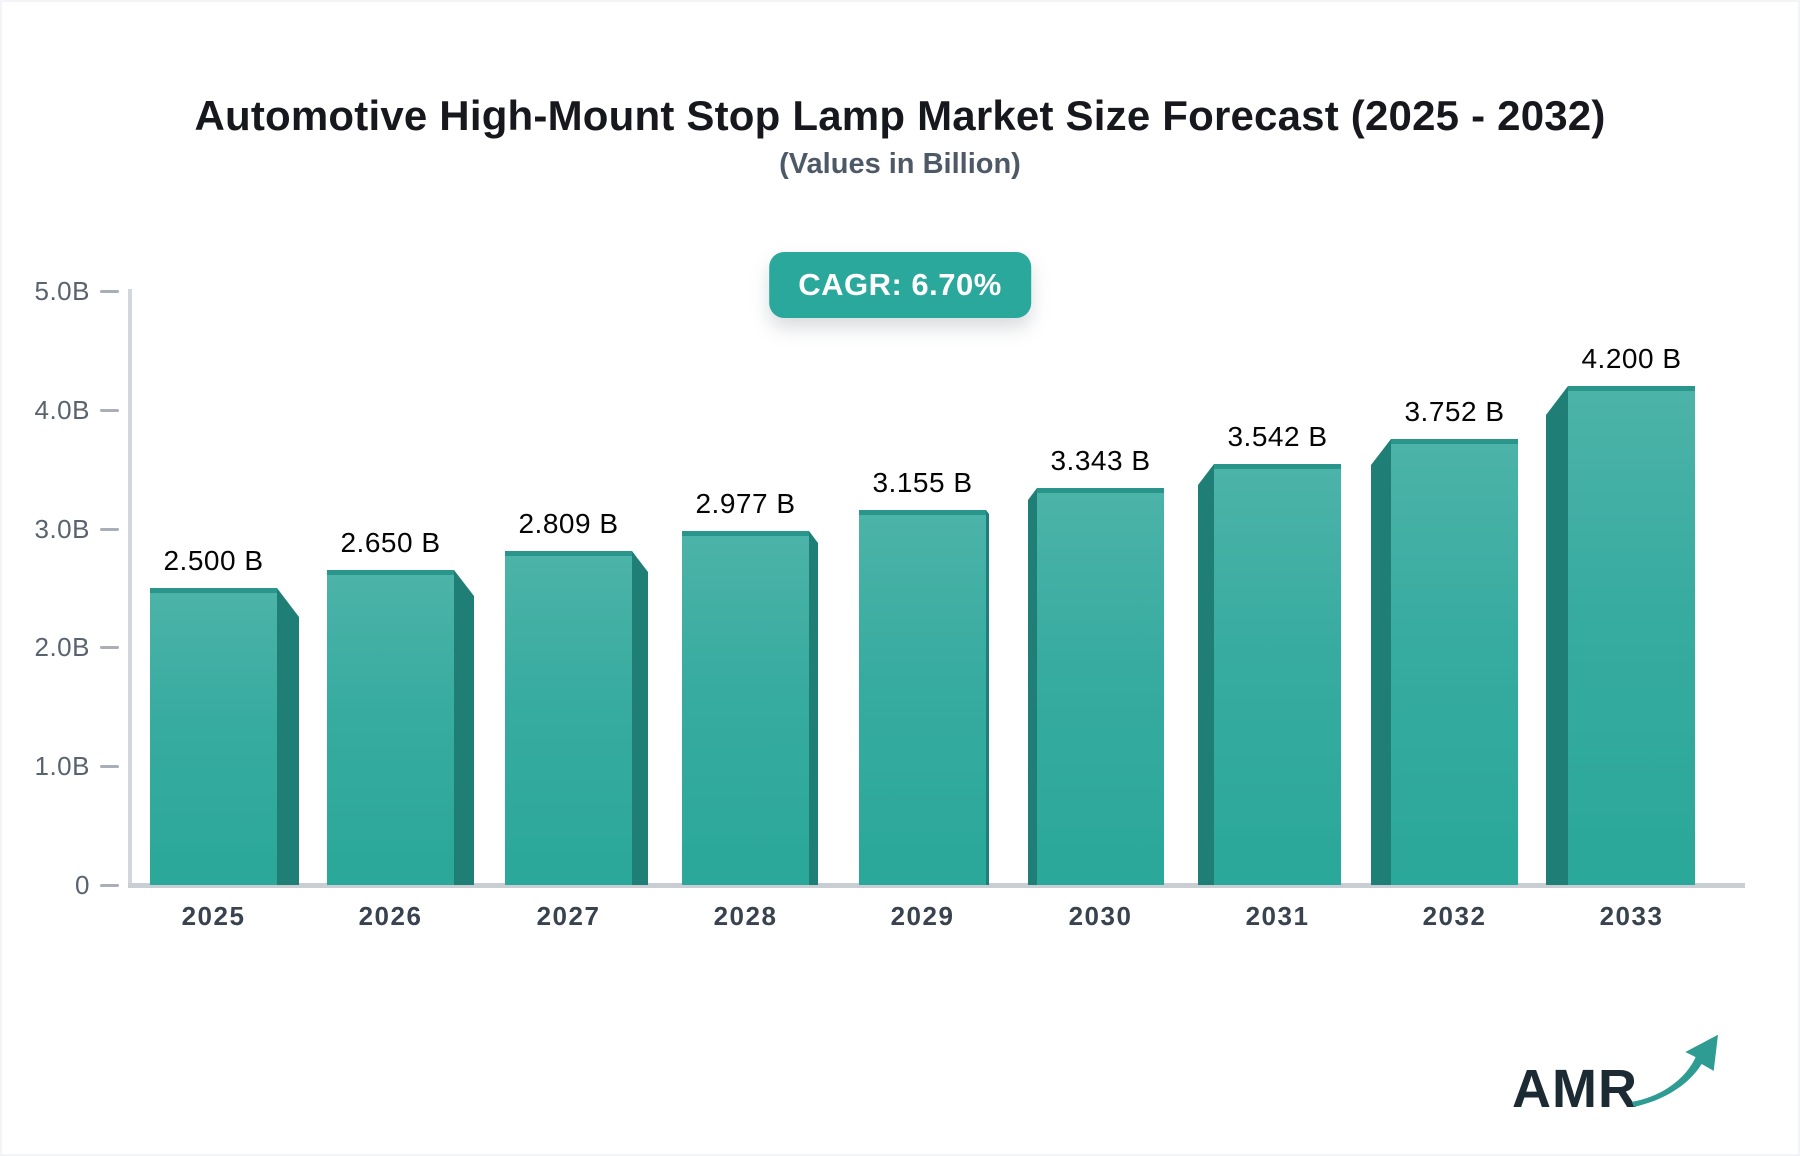 The image size is (1800, 1156). Describe the element at coordinates (390, 727) in the screenshot. I see `bar-2026` at that location.